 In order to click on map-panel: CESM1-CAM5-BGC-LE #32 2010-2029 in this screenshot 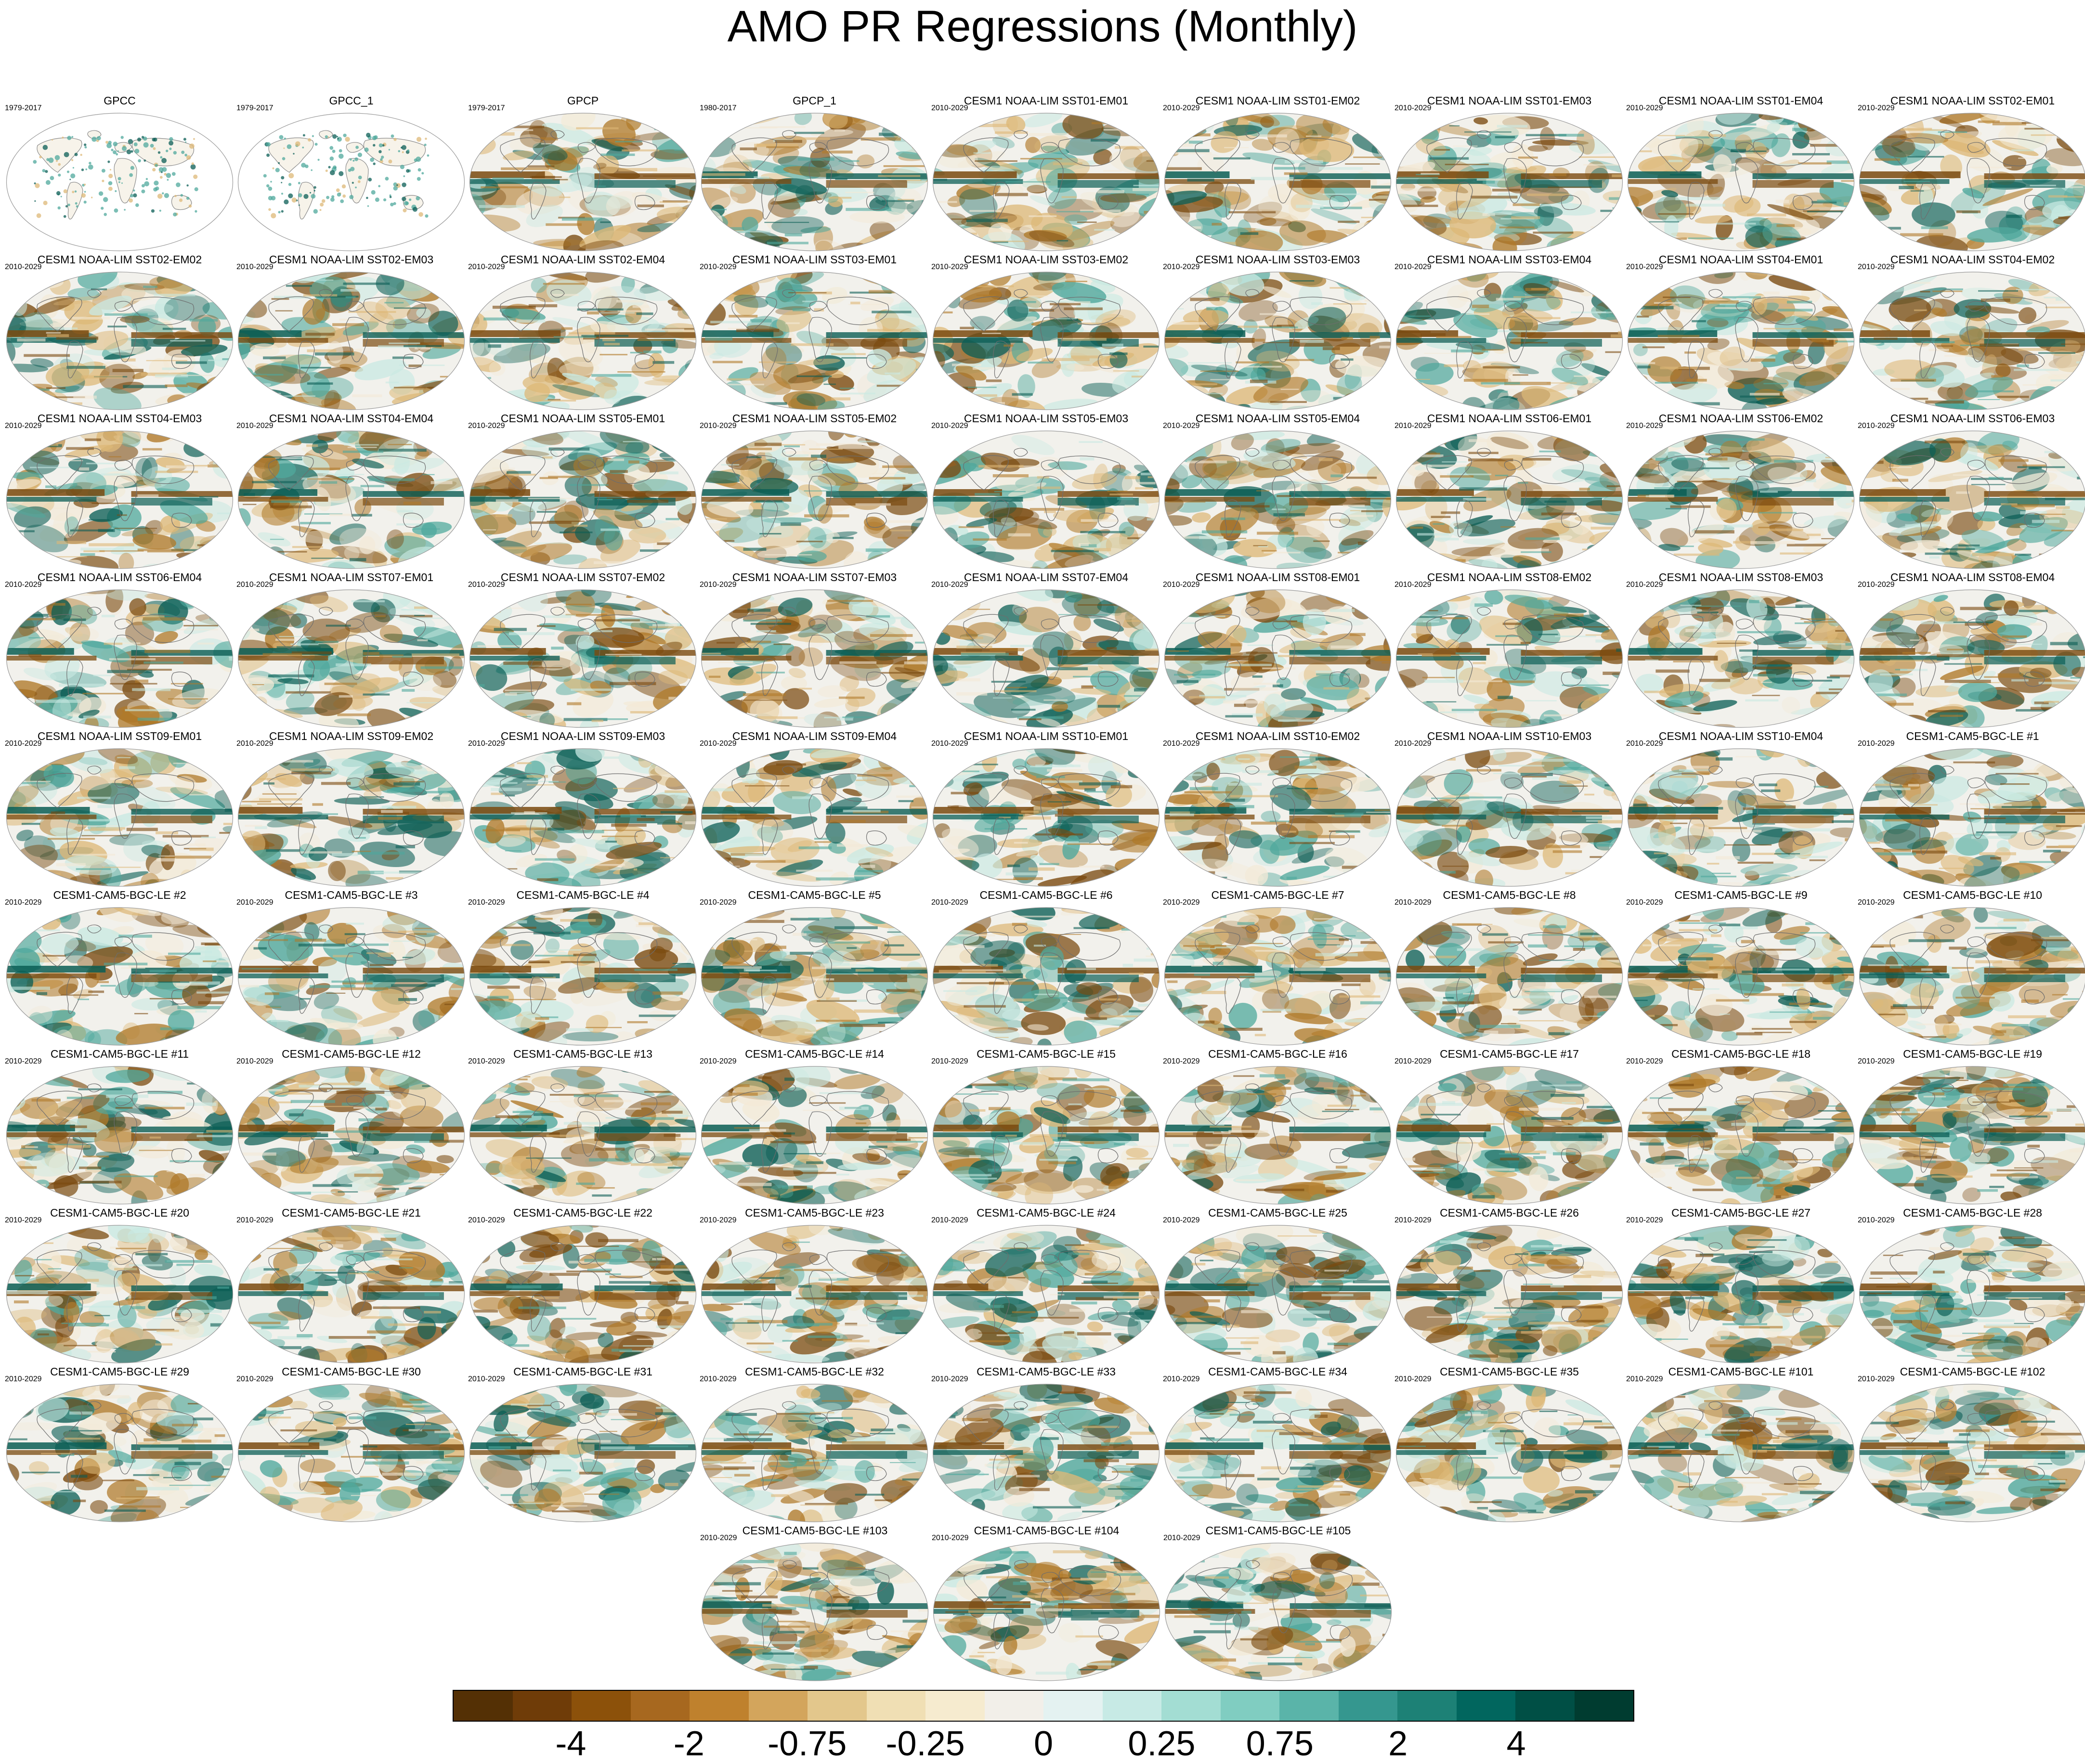, I will do `click(814, 1444)`.